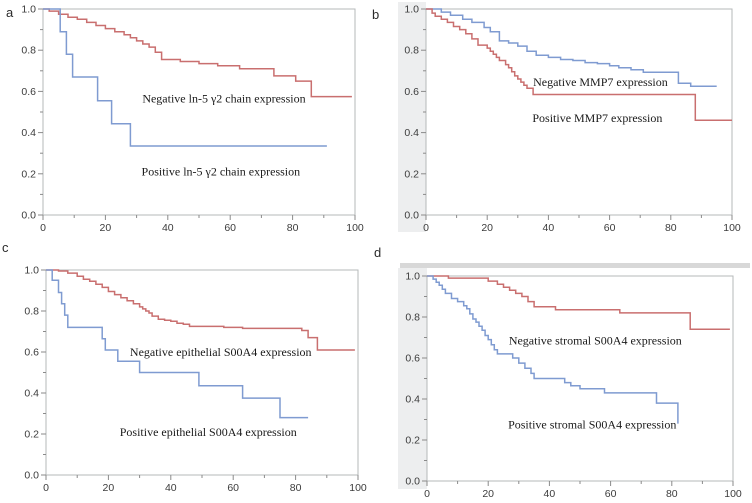 This screenshot has height=503, width=752. What do you see at coordinates (575, 265) in the screenshot?
I see `panel-divider-strip` at bounding box center [575, 265].